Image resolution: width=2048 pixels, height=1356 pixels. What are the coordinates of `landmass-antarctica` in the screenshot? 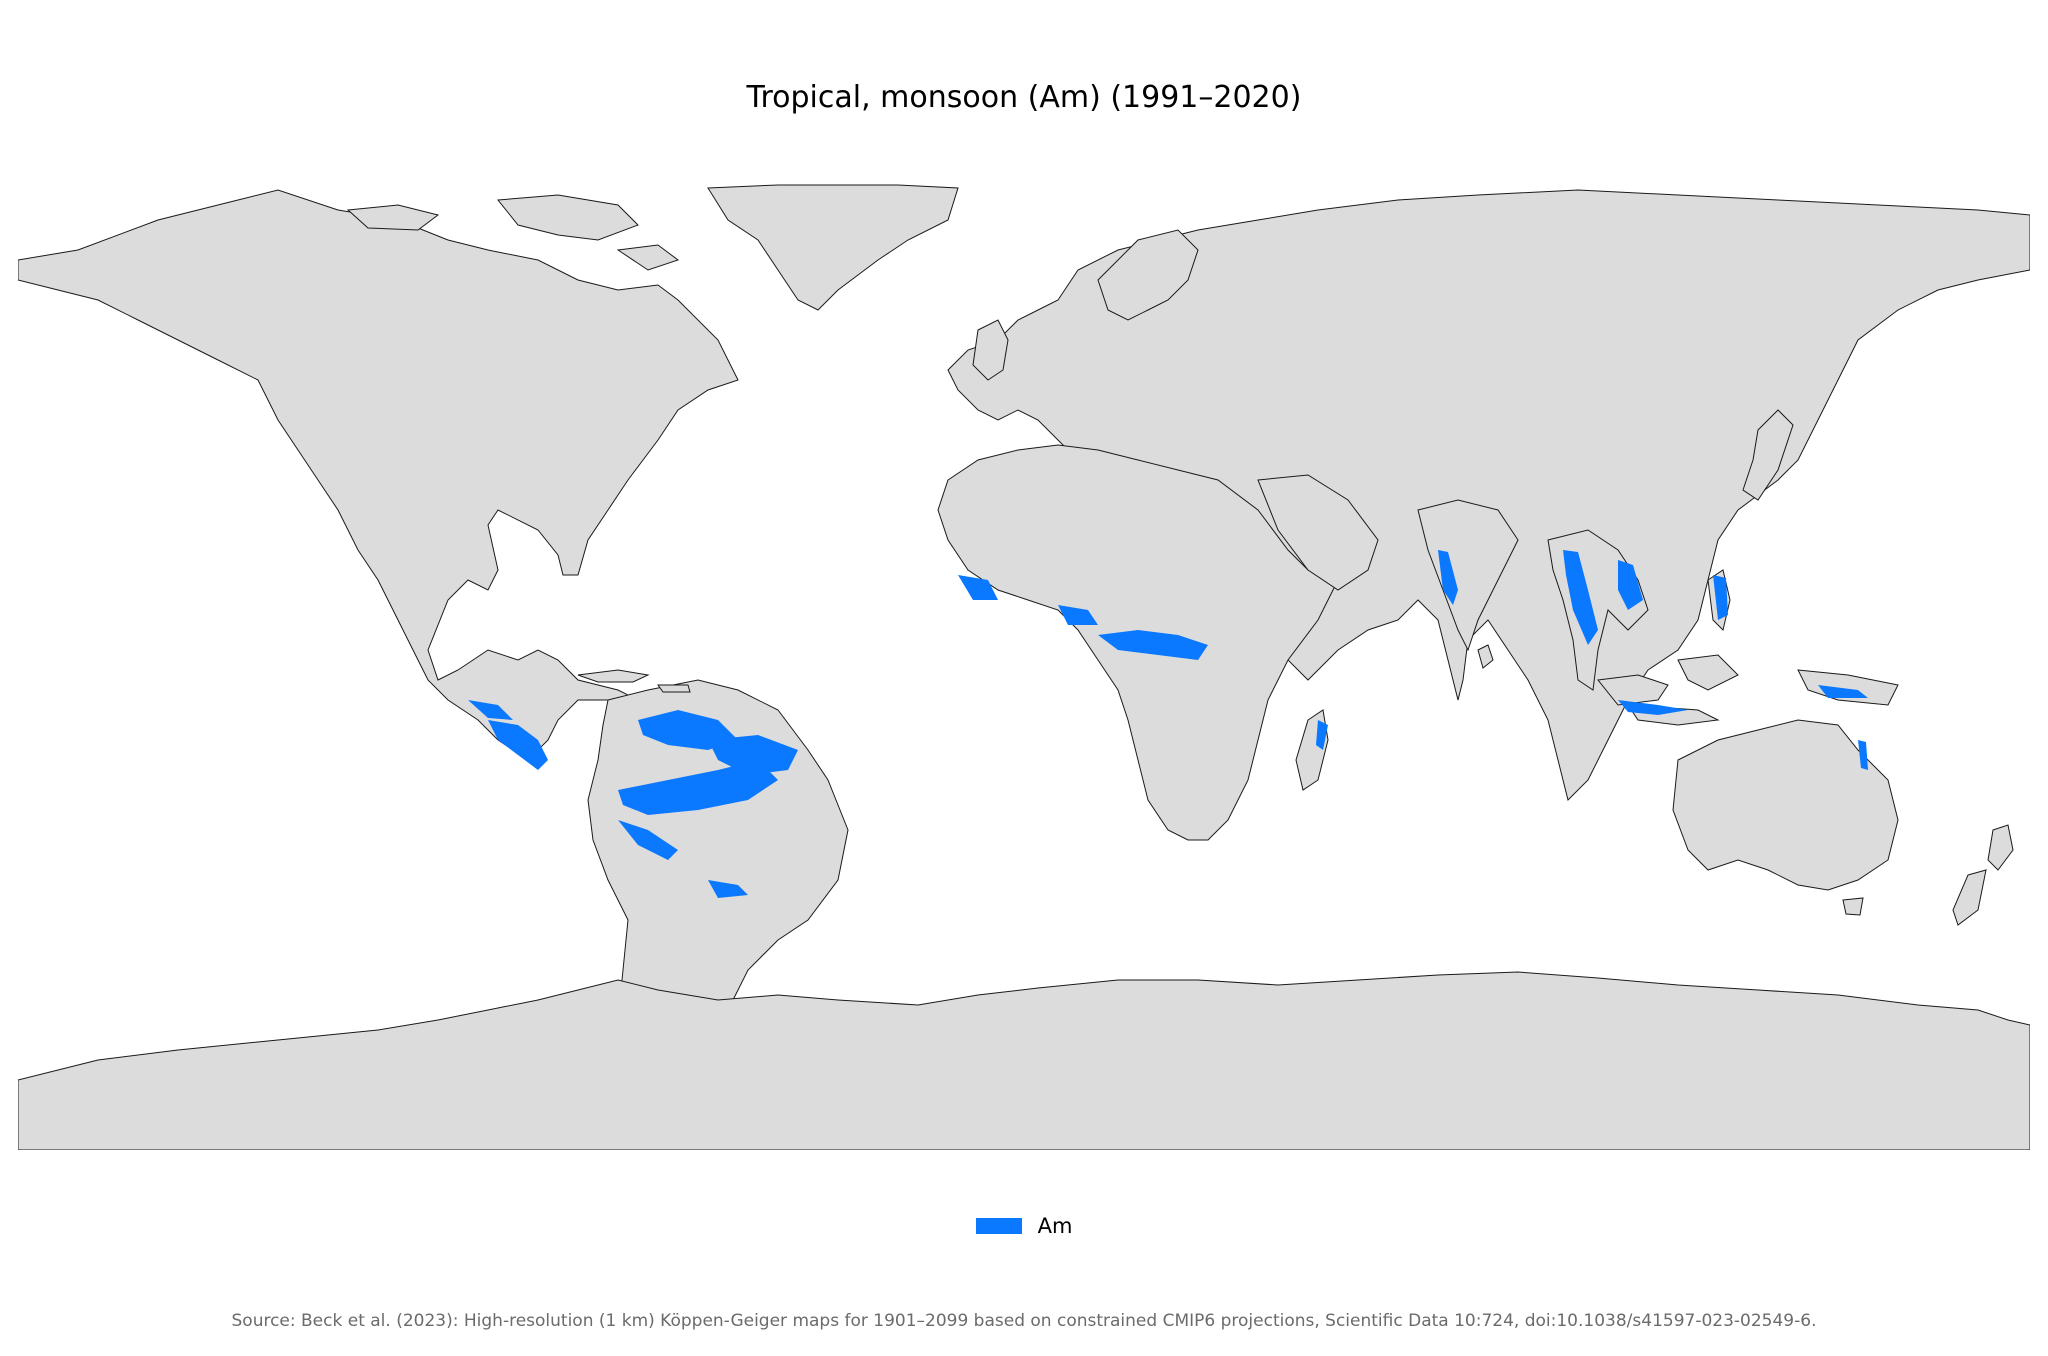 It's located at (1024, 1060).